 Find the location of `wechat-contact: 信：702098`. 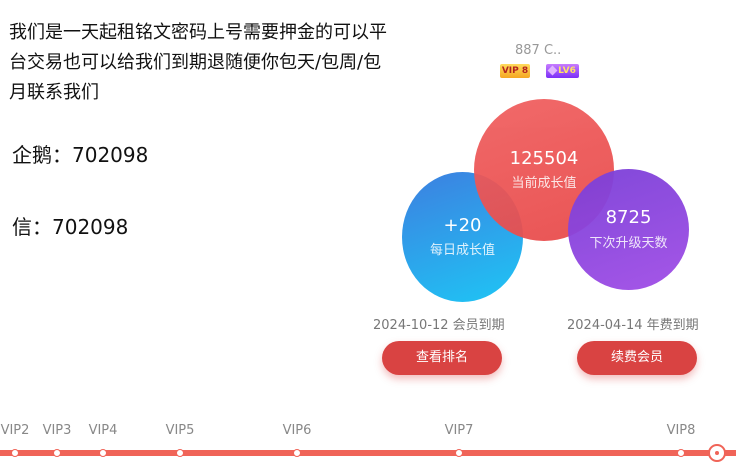

wechat-contact: 信：702098 is located at coordinates (70, 227).